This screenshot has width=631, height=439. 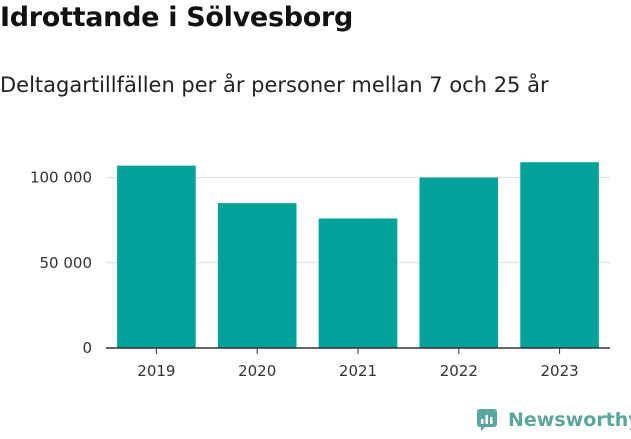 I want to click on y-tick-label: 50 000, so click(x=66, y=263).